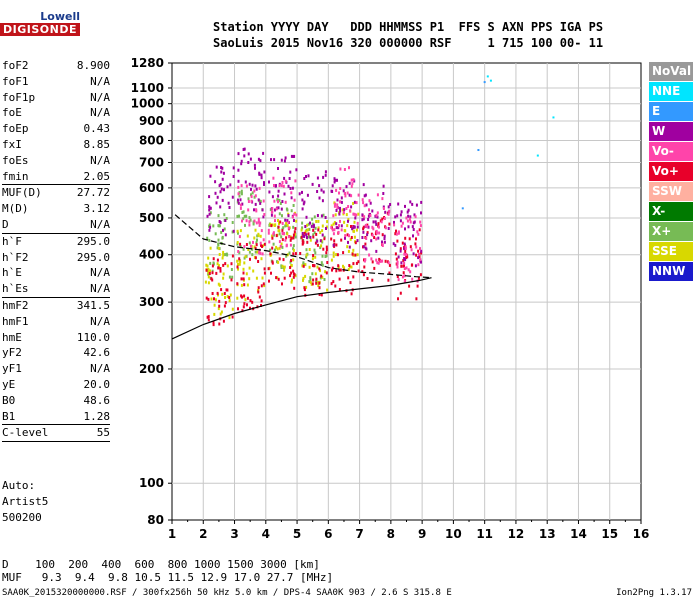 This screenshot has width=700, height=600. What do you see at coordinates (329, 224) in the screenshot?
I see `echo-series-vo-` at bounding box center [329, 224].